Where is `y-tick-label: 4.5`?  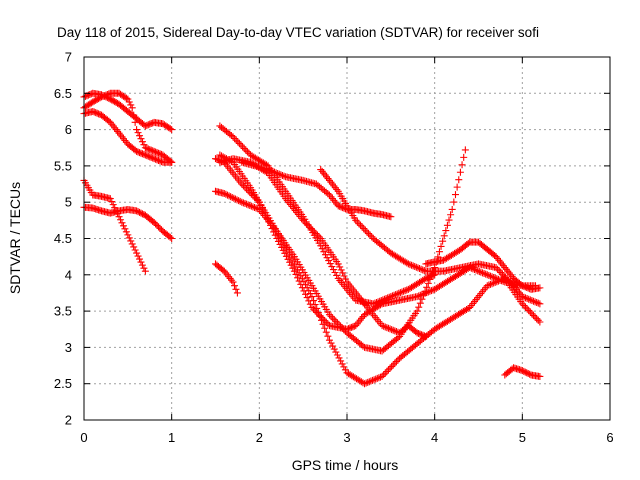
y-tick-label: 4.5 is located at coordinates (63, 238).